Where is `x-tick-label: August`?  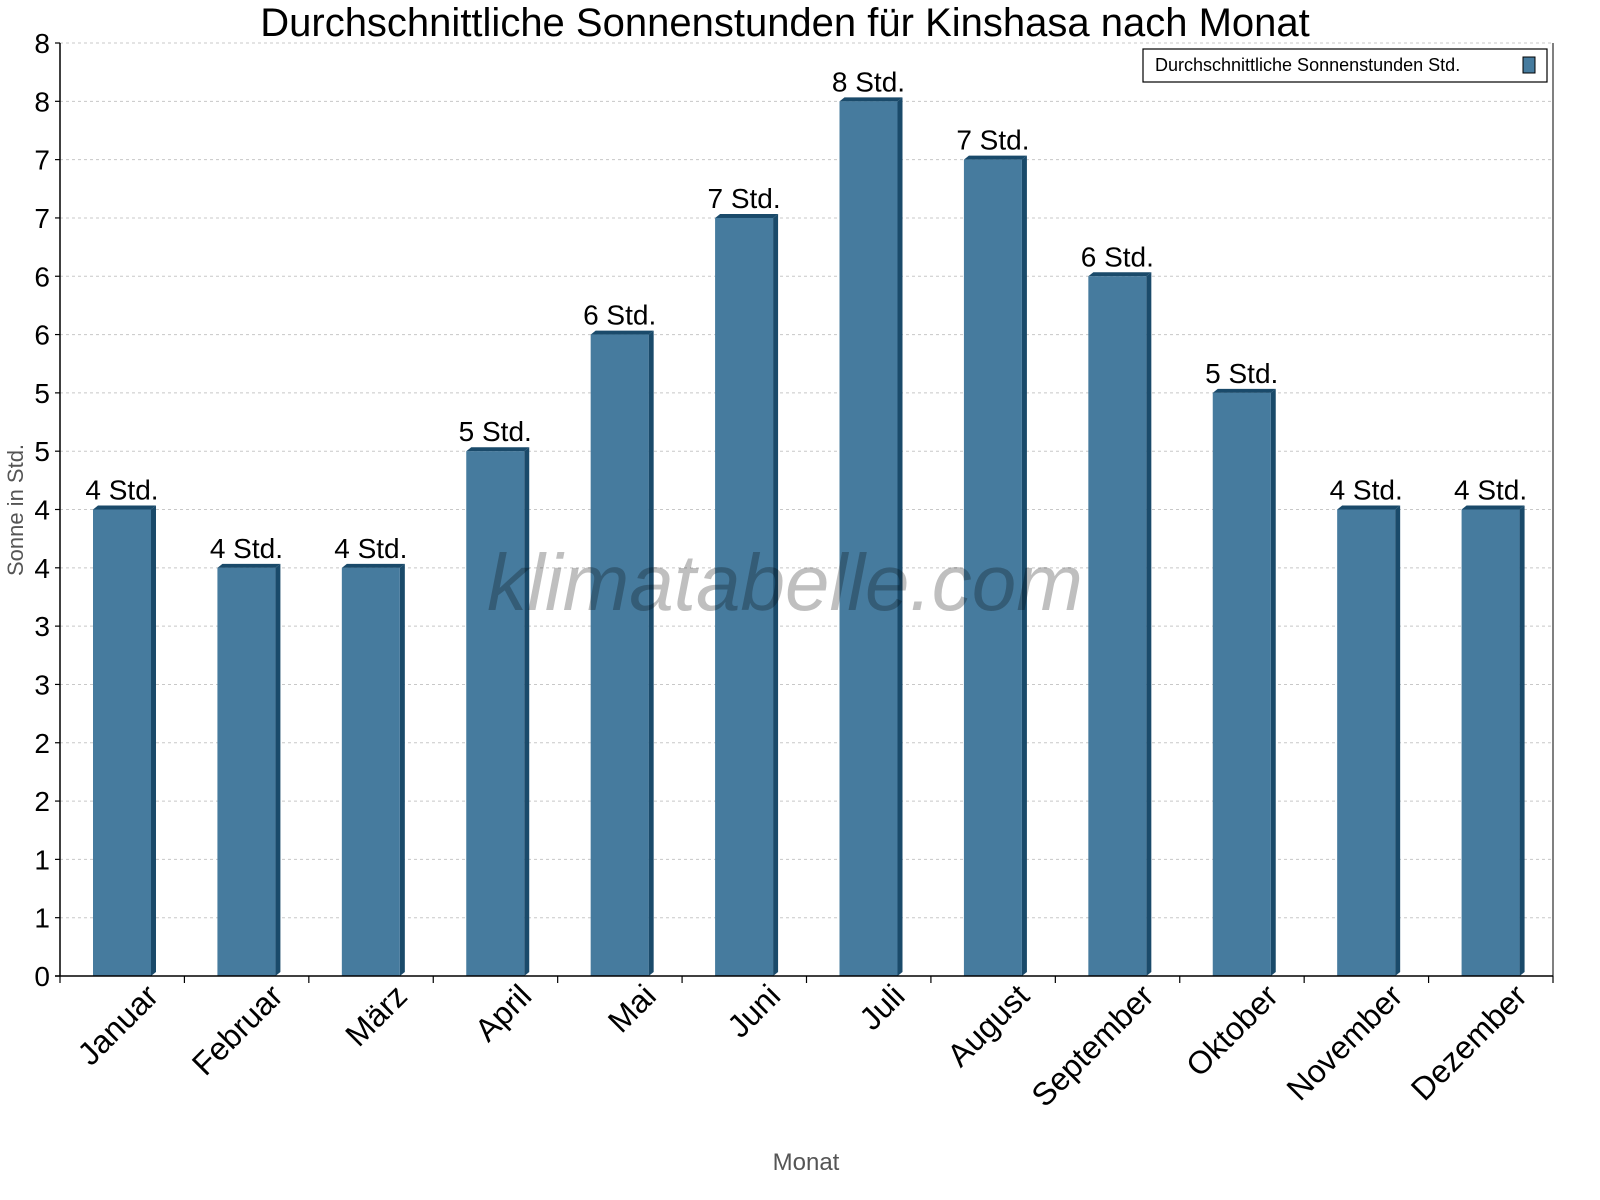
x-tick-label: August is located at coordinates (988, 1025).